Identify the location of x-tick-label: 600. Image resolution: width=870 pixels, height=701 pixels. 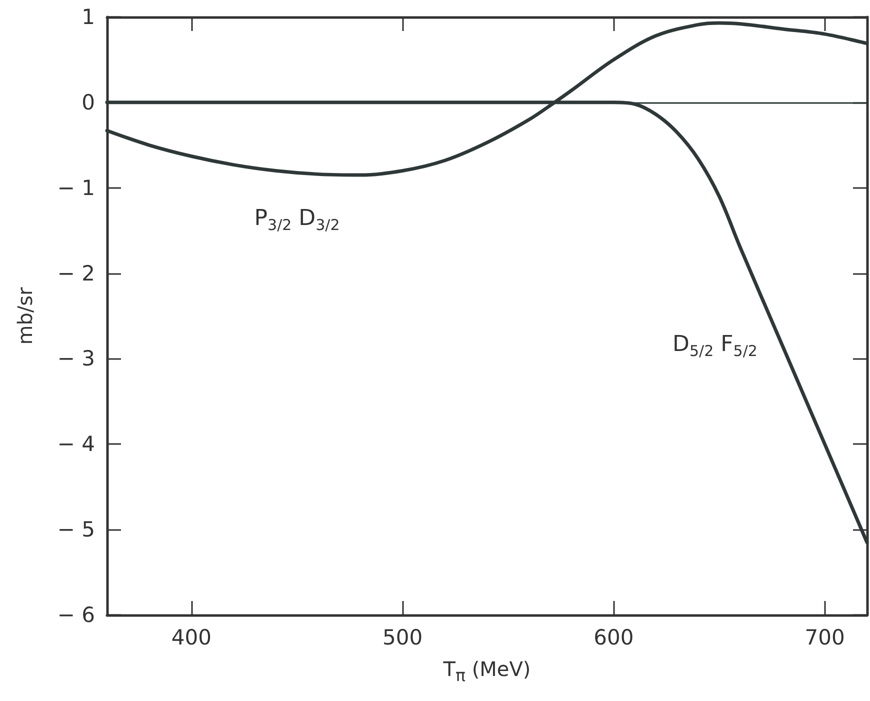
(614, 638).